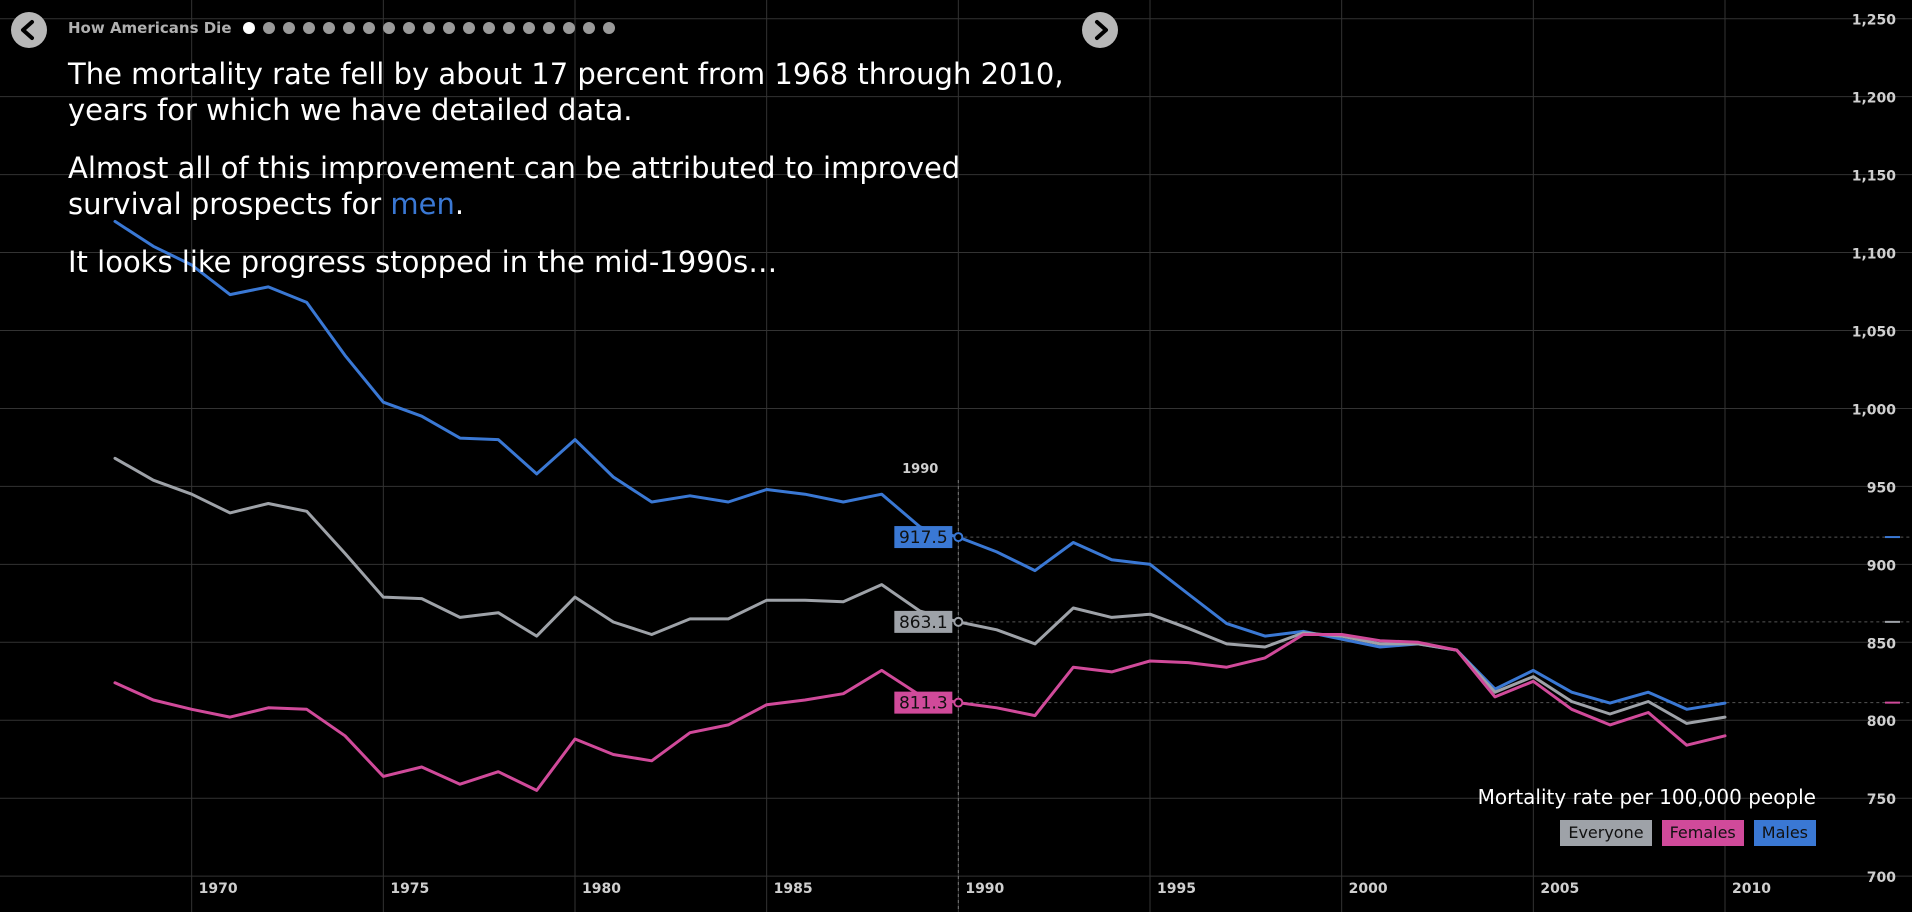 The width and height of the screenshot is (1912, 912). I want to click on focus-value-label-everyone: 863.1, so click(923, 623).